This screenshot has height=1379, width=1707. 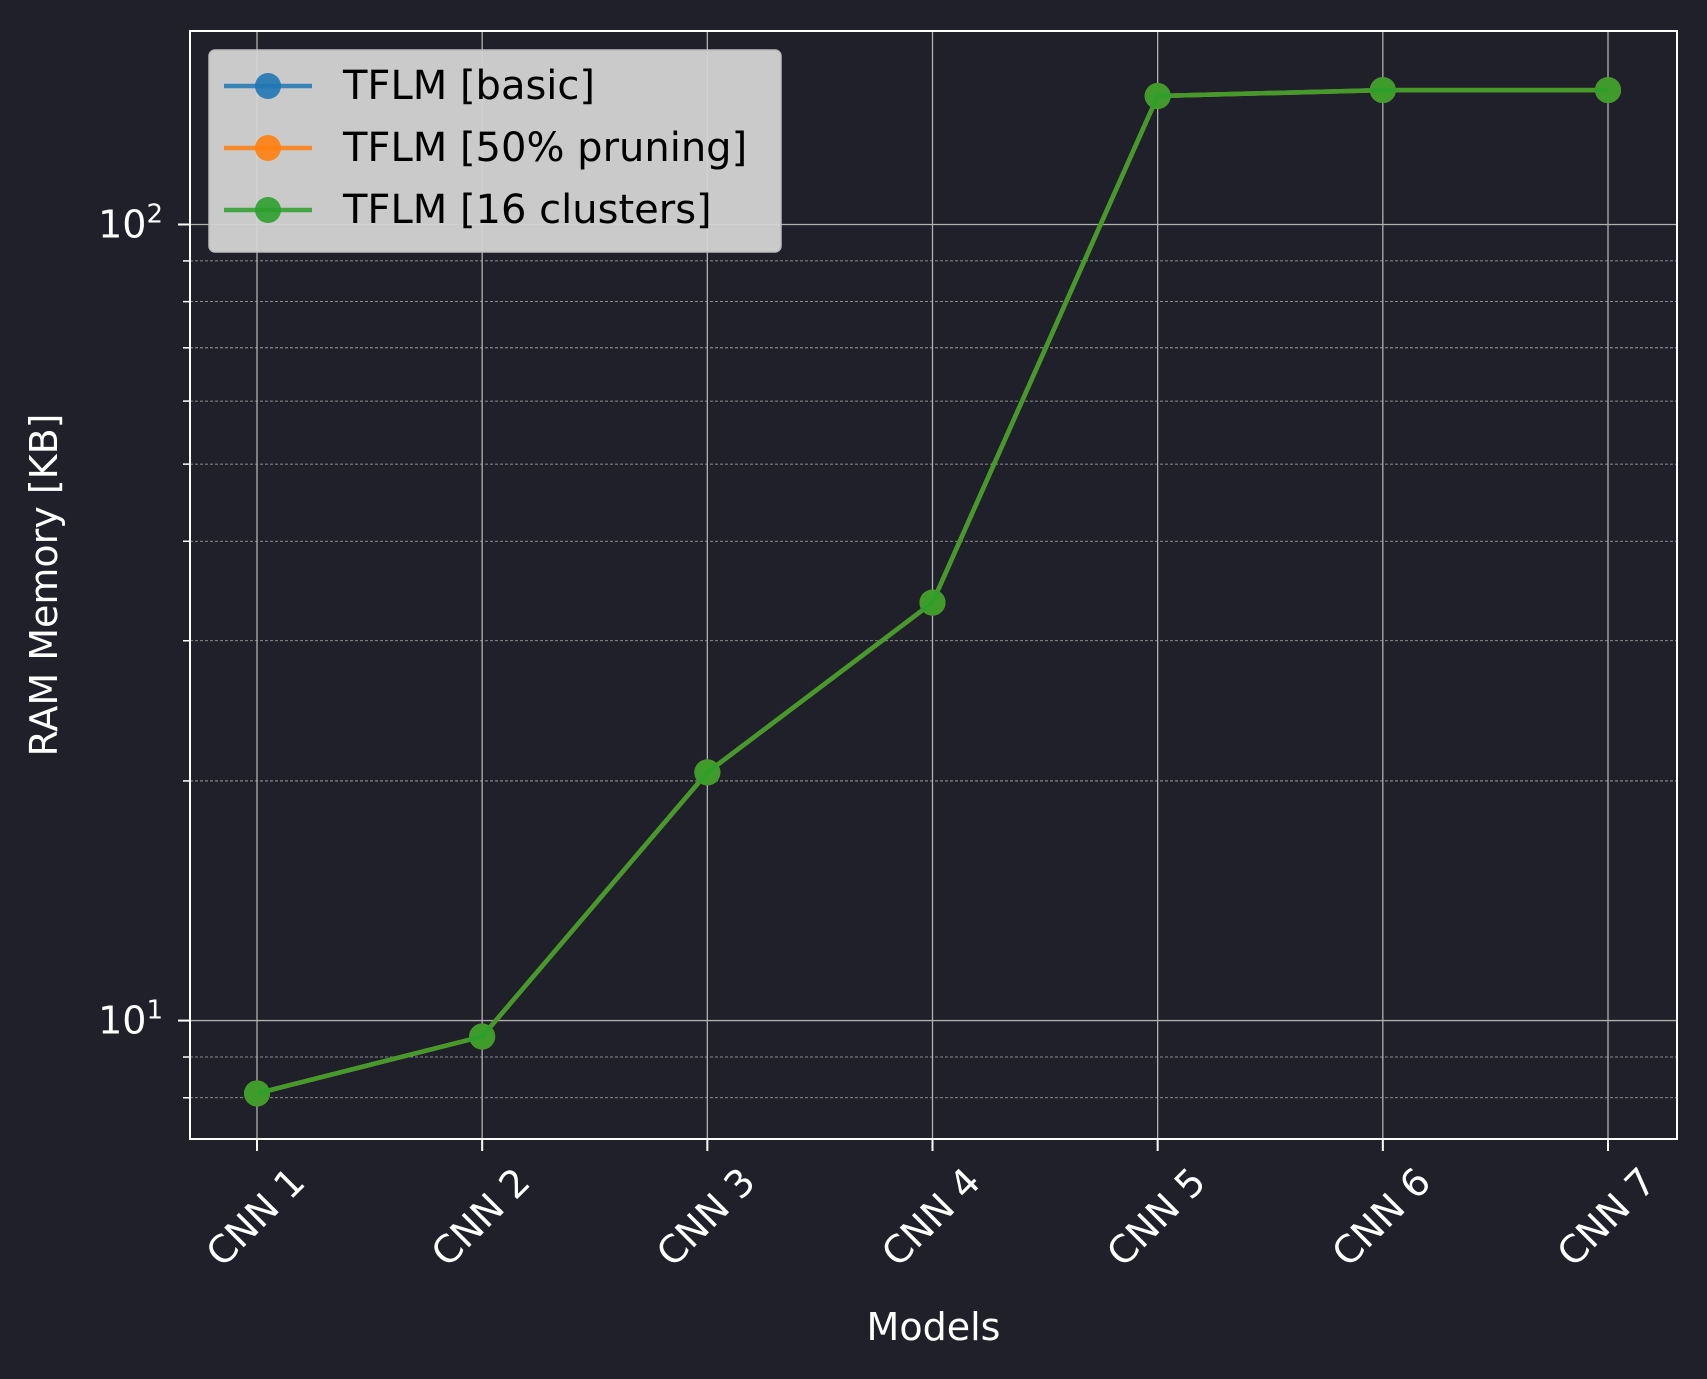 What do you see at coordinates (544, 148) in the screenshot?
I see `legend-label: TFLM [50% pruning]` at bounding box center [544, 148].